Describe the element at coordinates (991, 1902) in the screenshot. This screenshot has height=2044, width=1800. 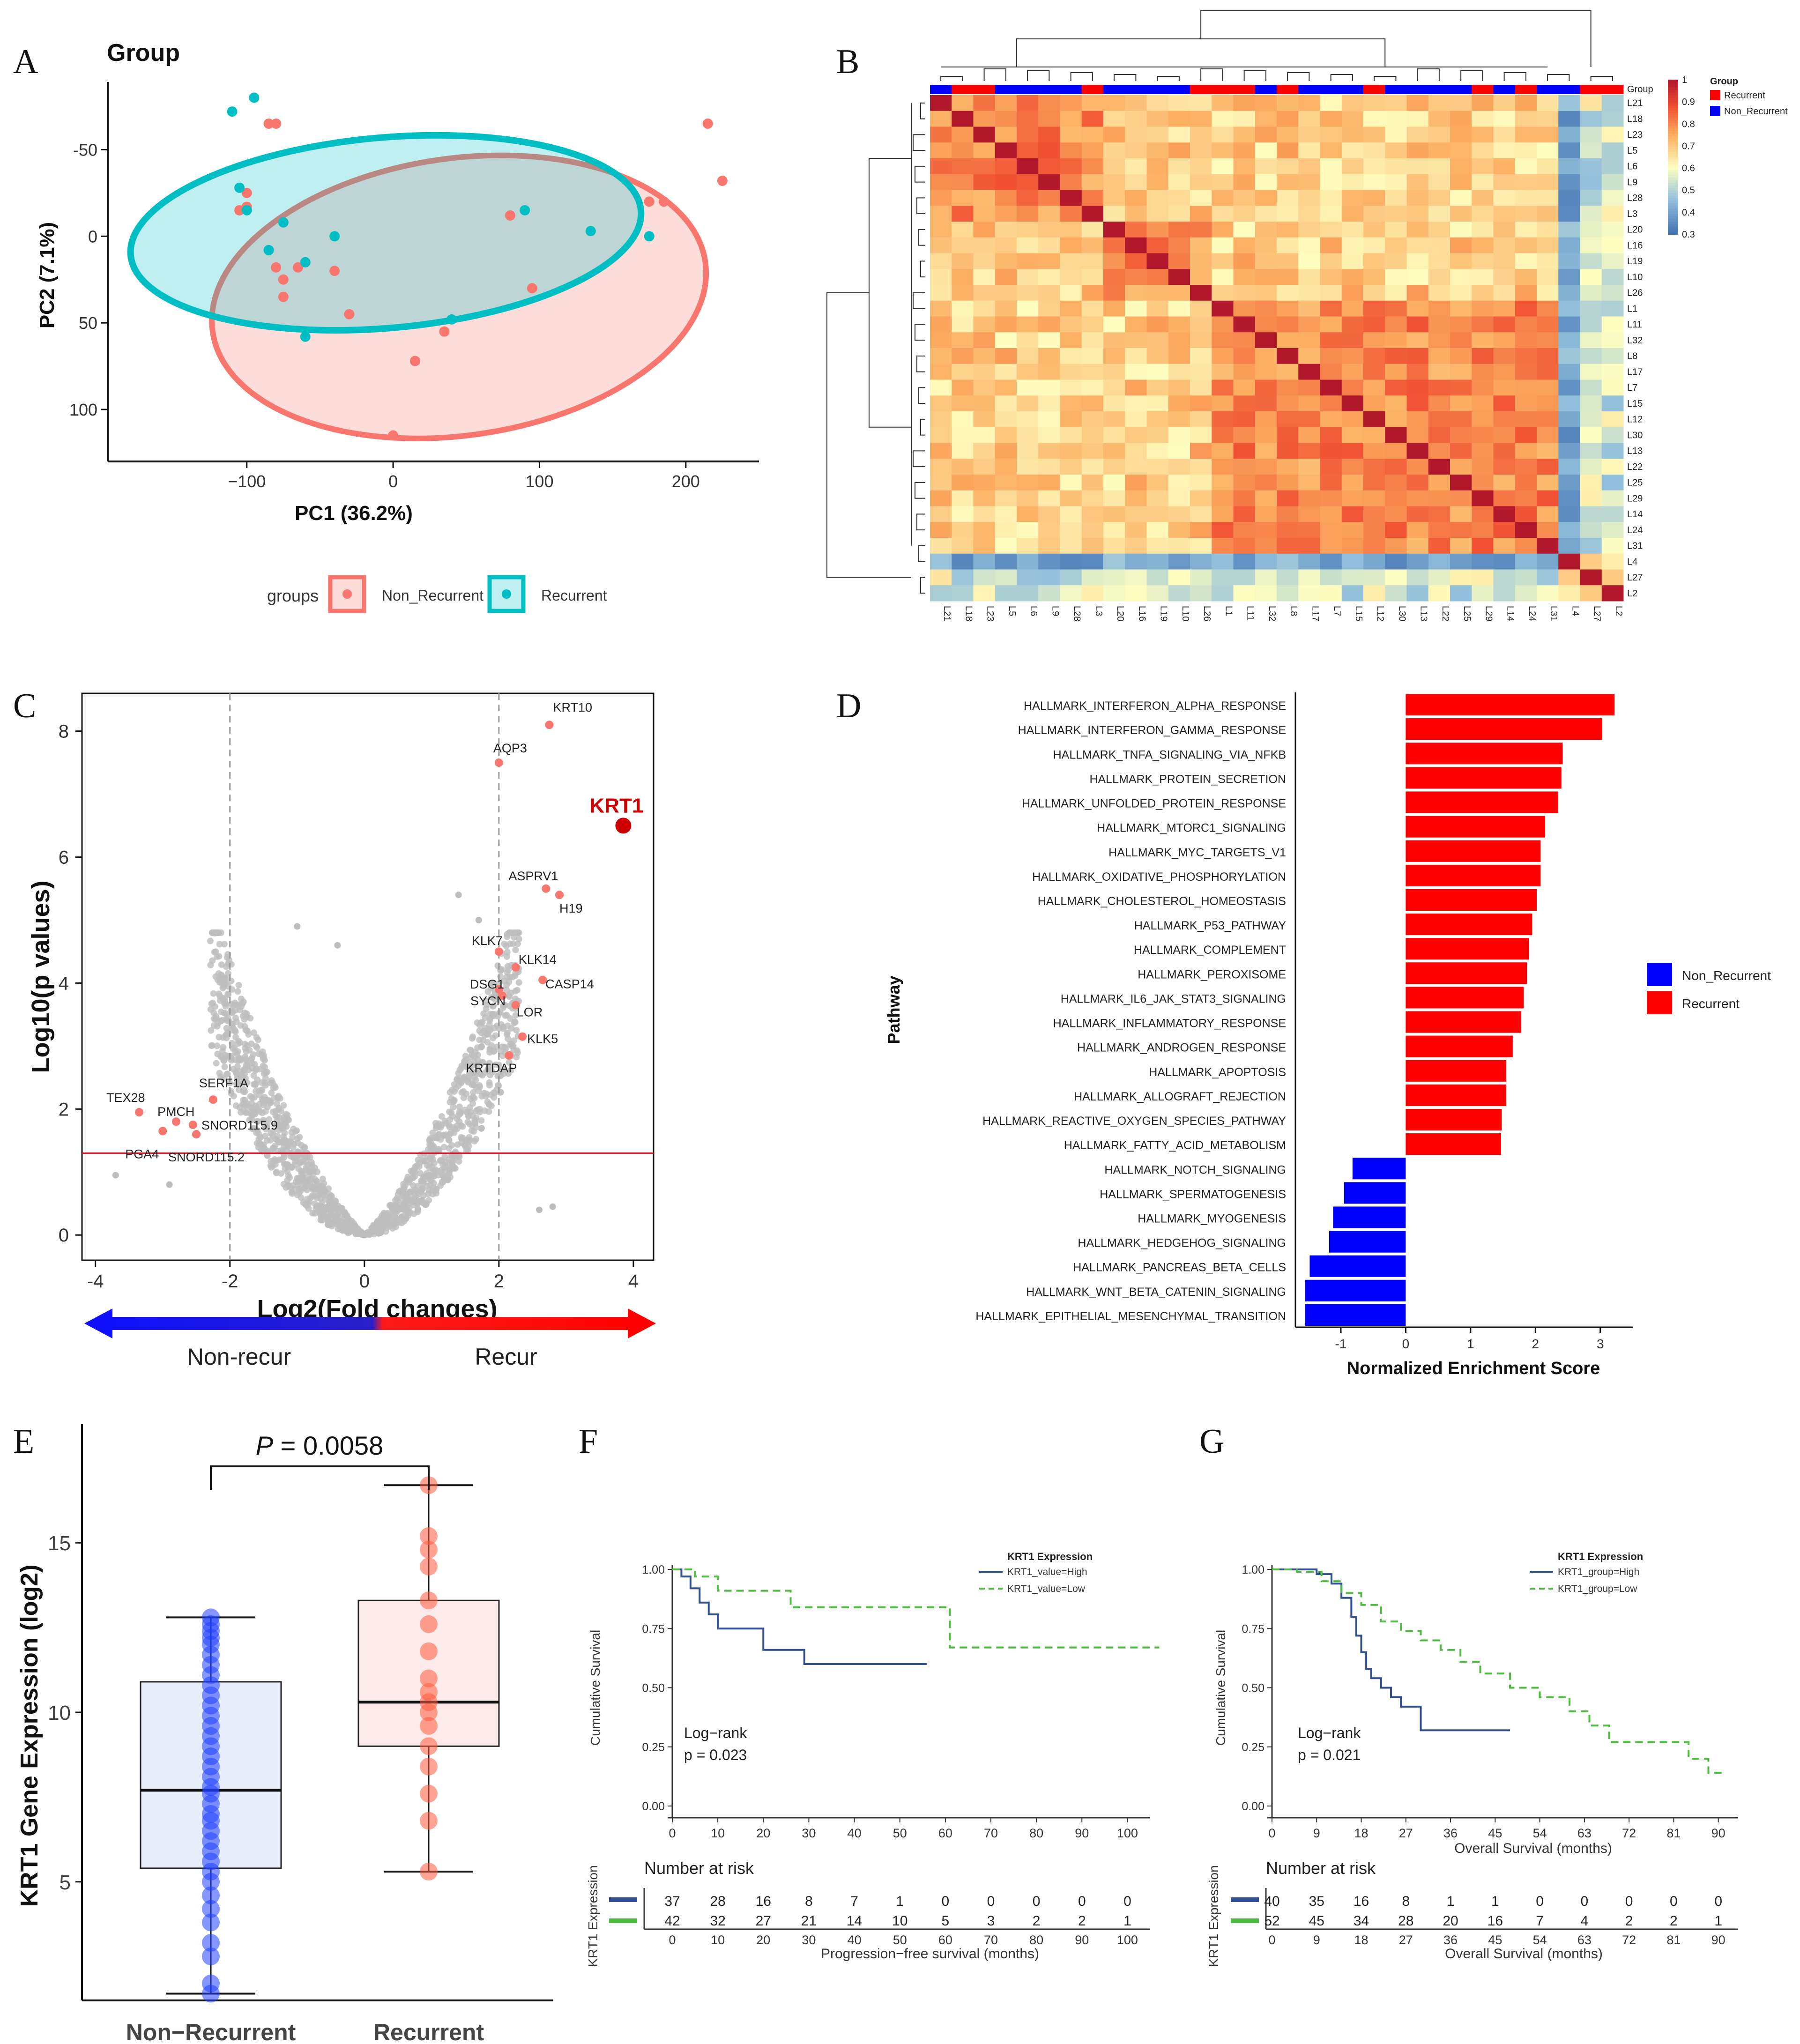
I see `risk-count-high: 0` at that location.